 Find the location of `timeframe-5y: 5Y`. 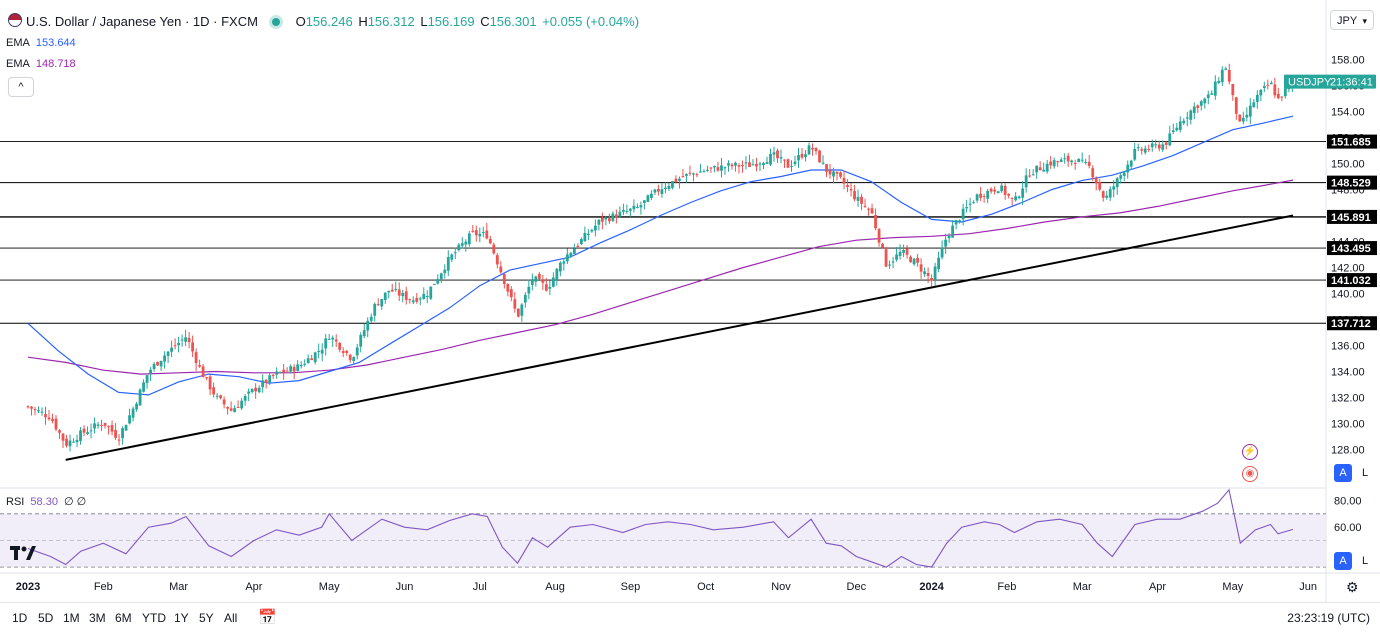

timeframe-5y: 5Y is located at coordinates (206, 618).